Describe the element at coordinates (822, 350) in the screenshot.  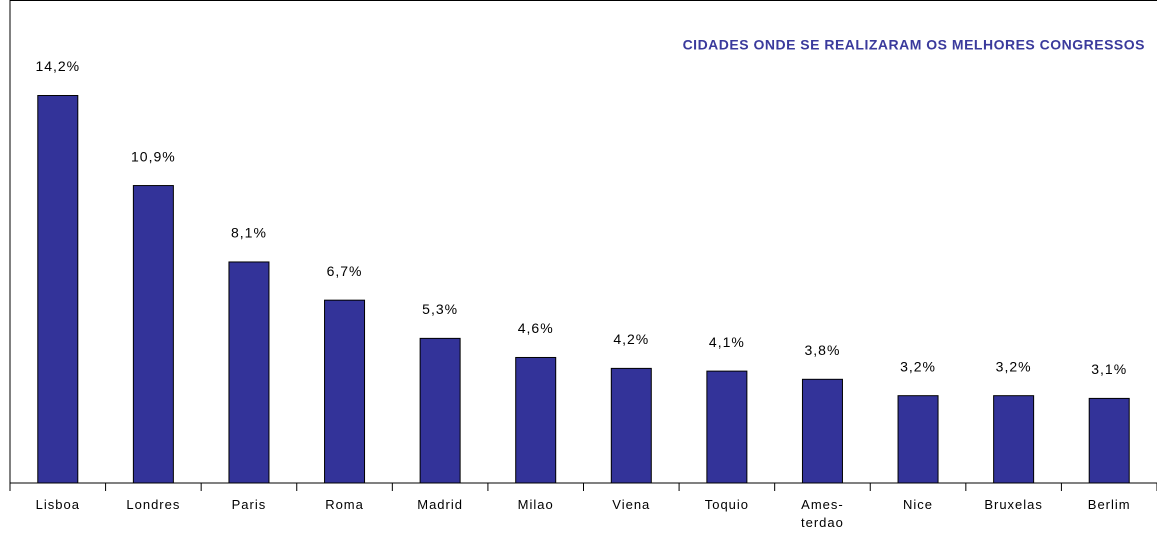
I see `data-label: 3,8%` at that location.